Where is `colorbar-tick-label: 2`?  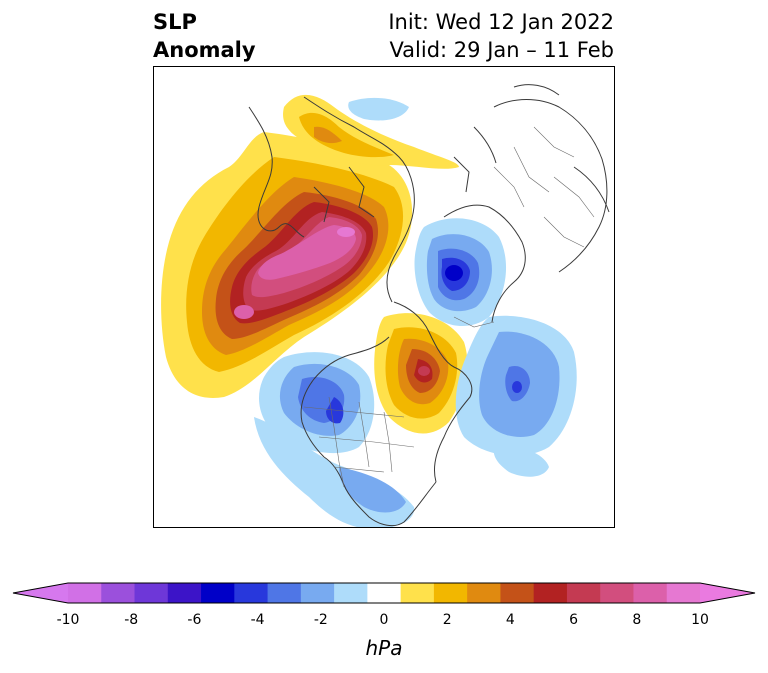 colorbar-tick-label: 2 is located at coordinates (447, 620).